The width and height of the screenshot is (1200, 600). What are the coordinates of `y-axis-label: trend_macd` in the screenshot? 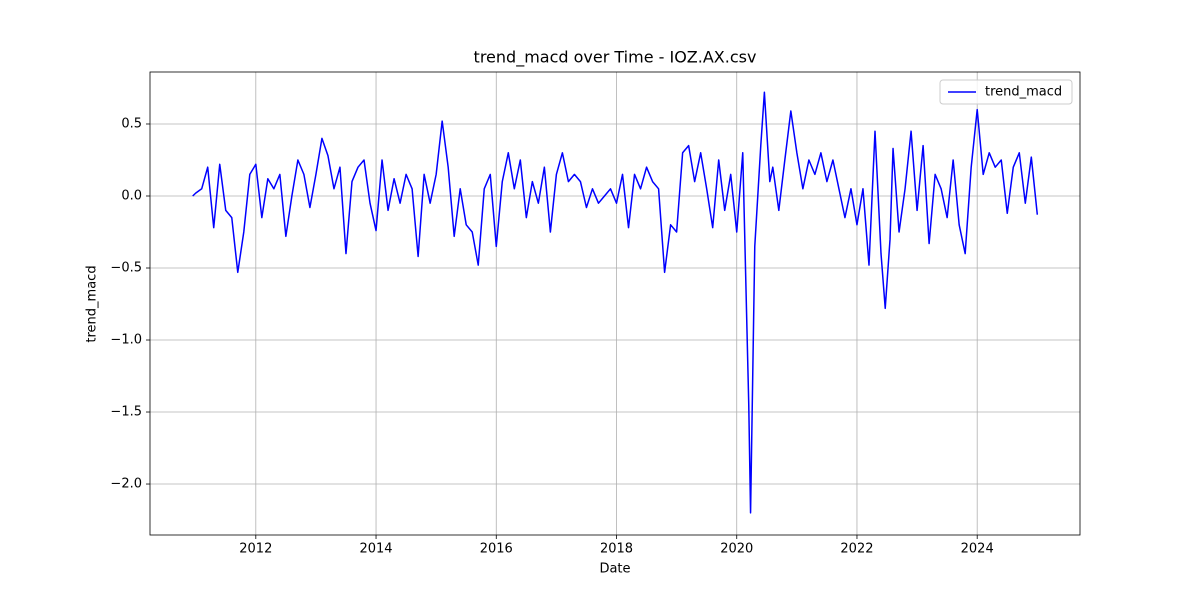 It's located at (92, 303).